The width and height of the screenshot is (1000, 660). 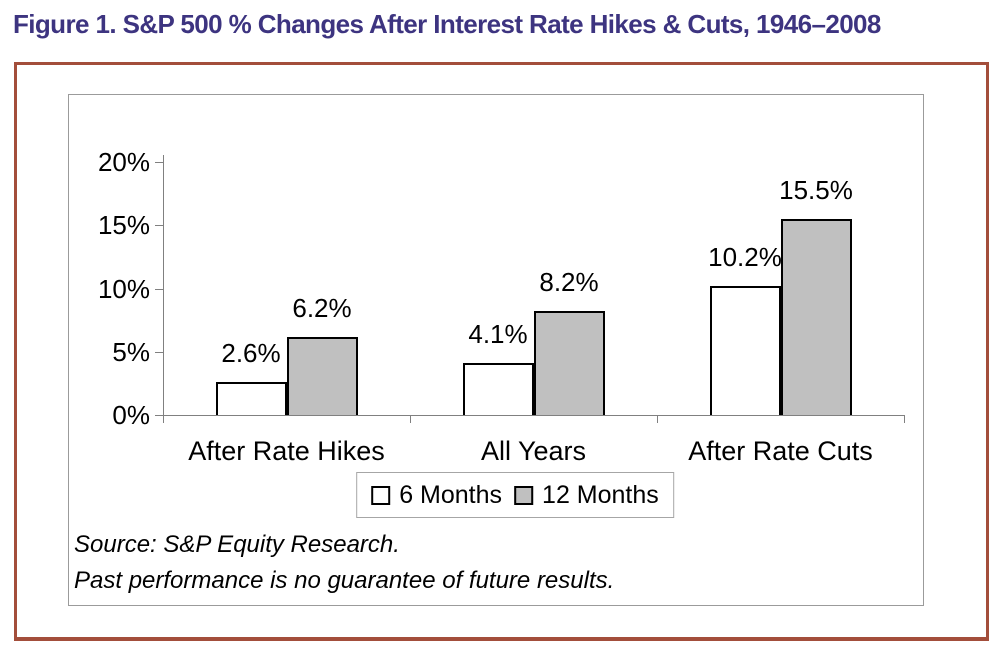 What do you see at coordinates (816, 316) in the screenshot?
I see `bar-12-months-after-rate-cuts` at bounding box center [816, 316].